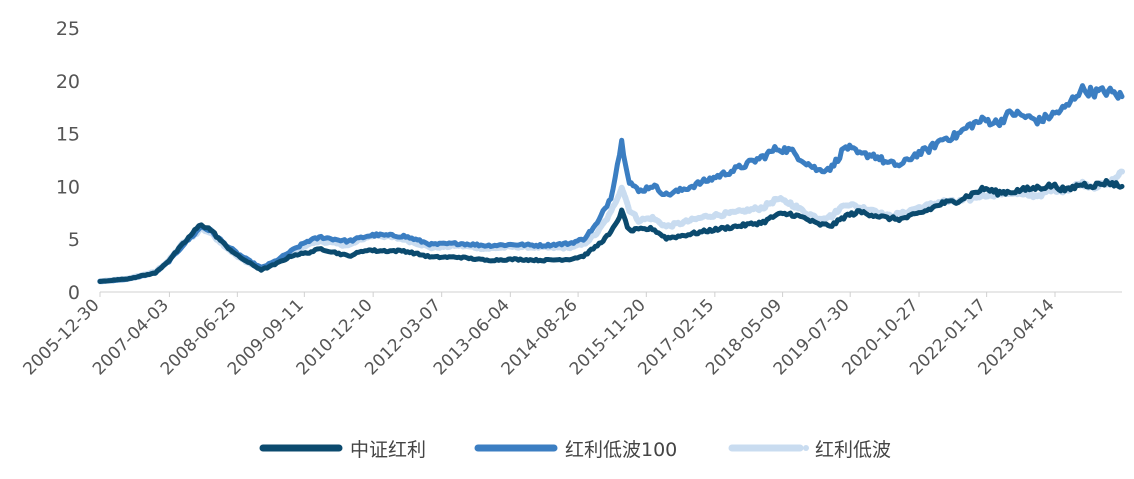 Image resolution: width=1134 pixels, height=479 pixels. I want to click on y-tick-label: 0, so click(74, 293).